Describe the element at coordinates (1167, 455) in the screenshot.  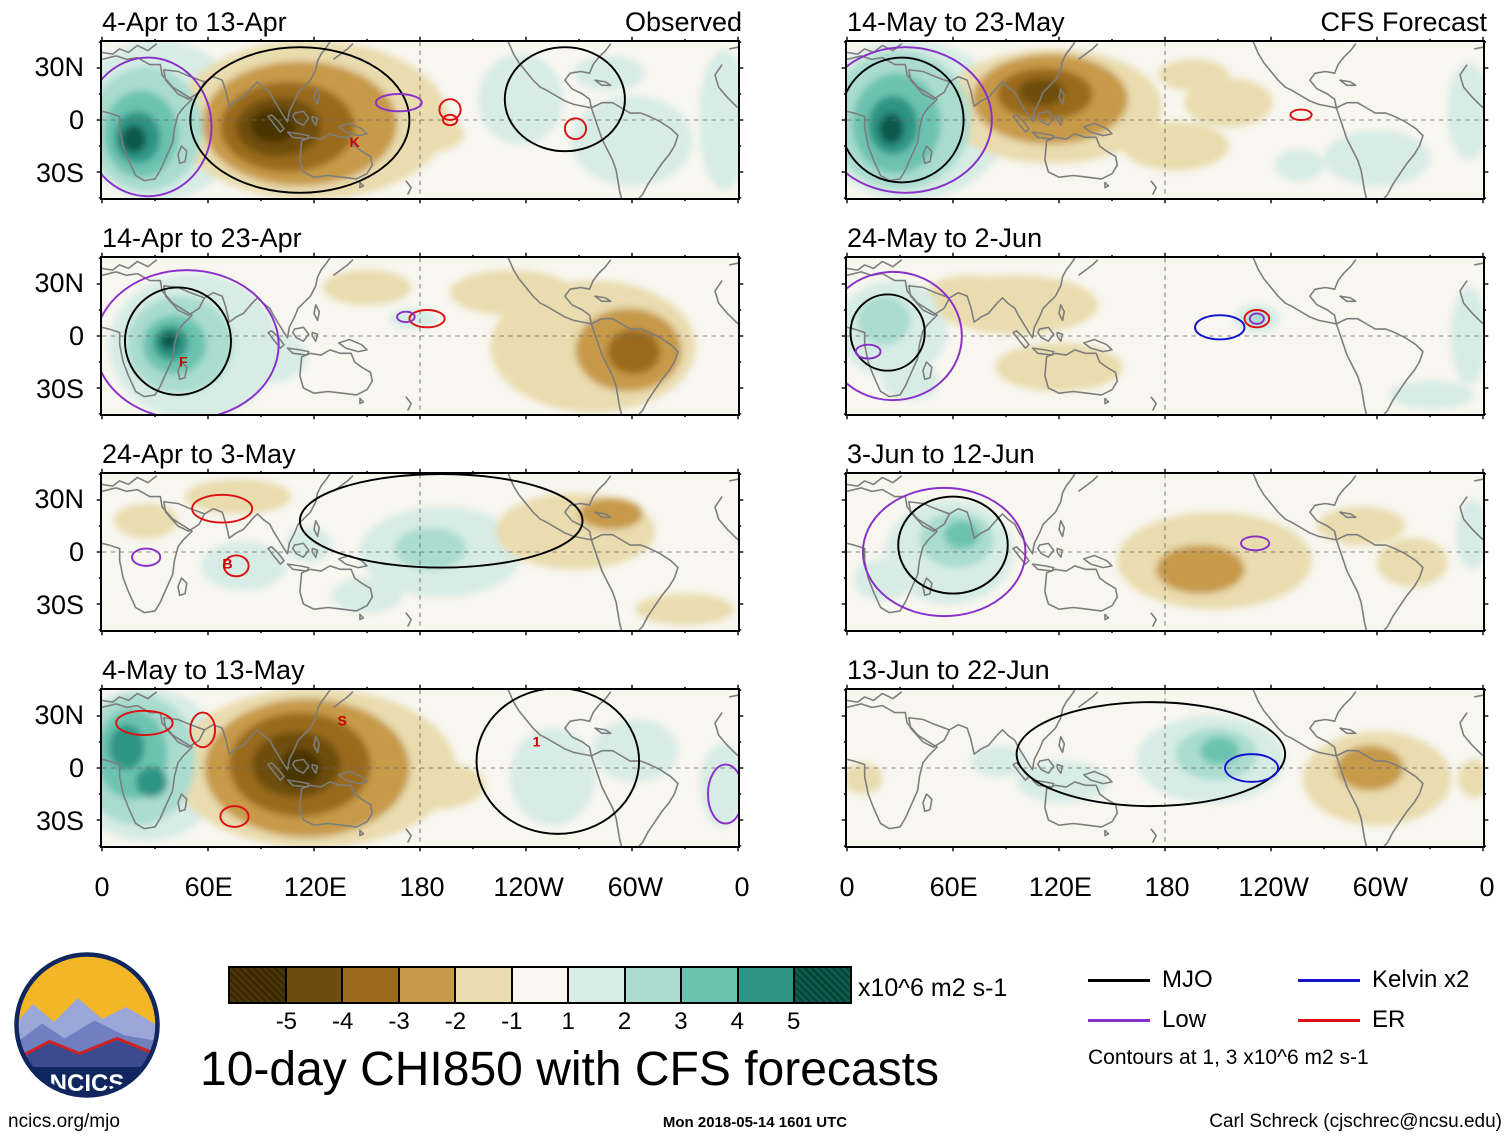
I see `panel-header: 3-Jun to 12-Jun` at that location.